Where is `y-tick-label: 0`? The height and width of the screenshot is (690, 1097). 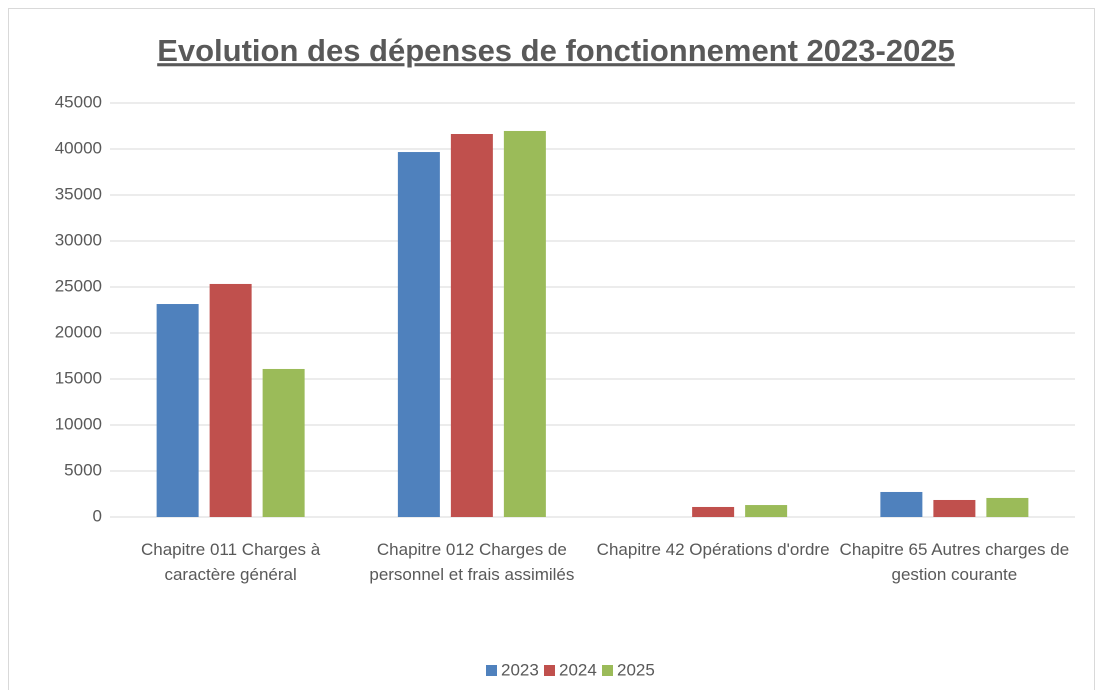
y-tick-label: 0 is located at coordinates (97, 515).